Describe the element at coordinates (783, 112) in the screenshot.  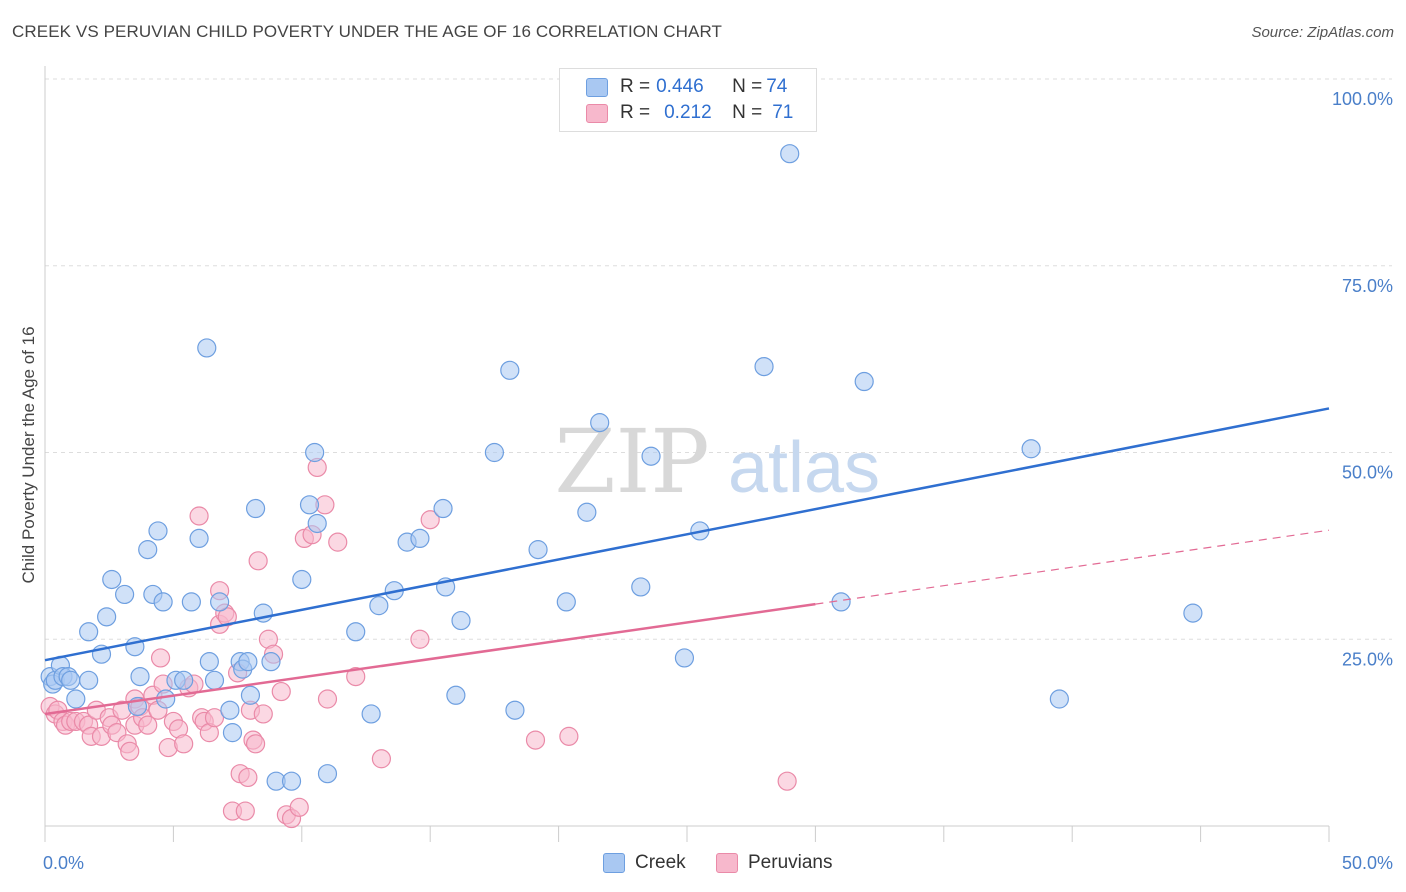
I see `peruvians-n-value: 71` at that location.